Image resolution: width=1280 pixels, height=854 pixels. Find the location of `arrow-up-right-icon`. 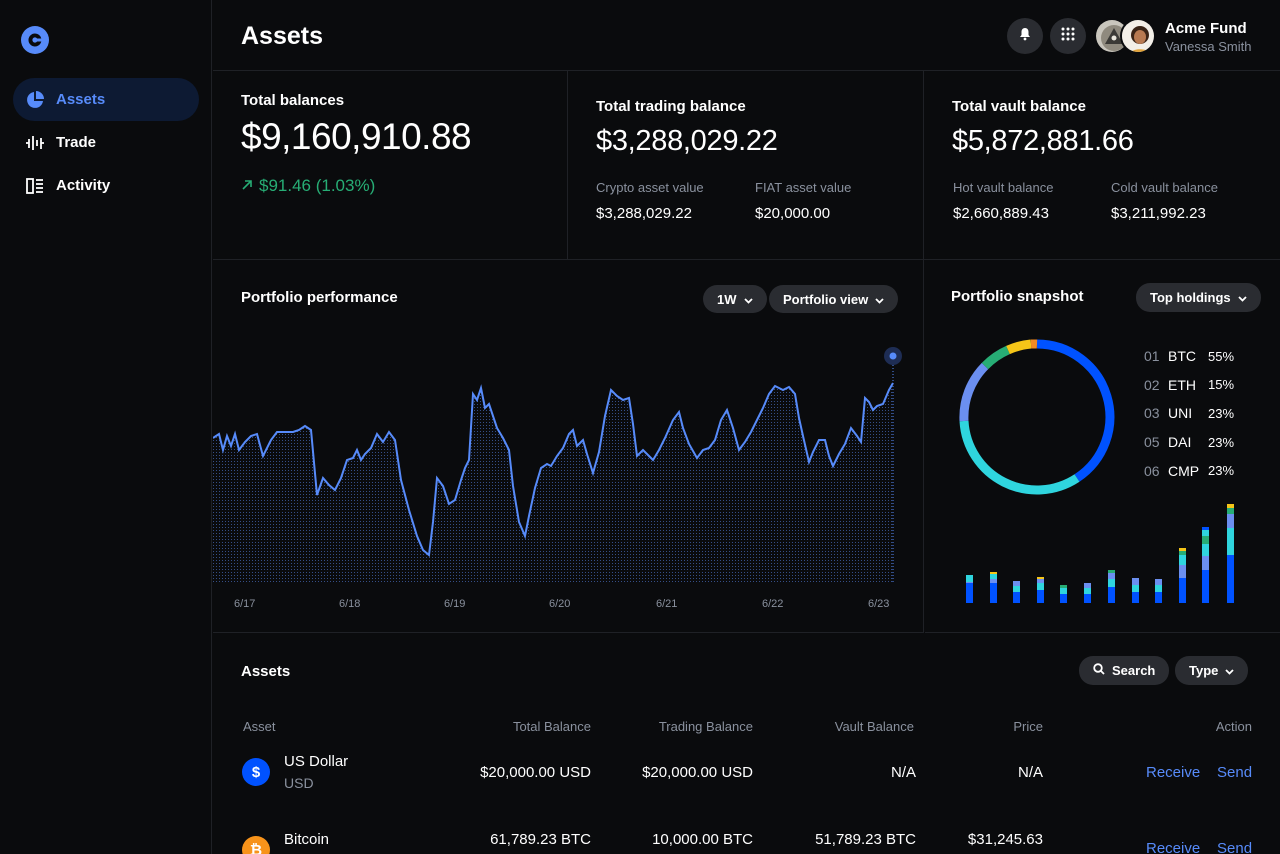

arrow-up-right-icon is located at coordinates (247, 186).